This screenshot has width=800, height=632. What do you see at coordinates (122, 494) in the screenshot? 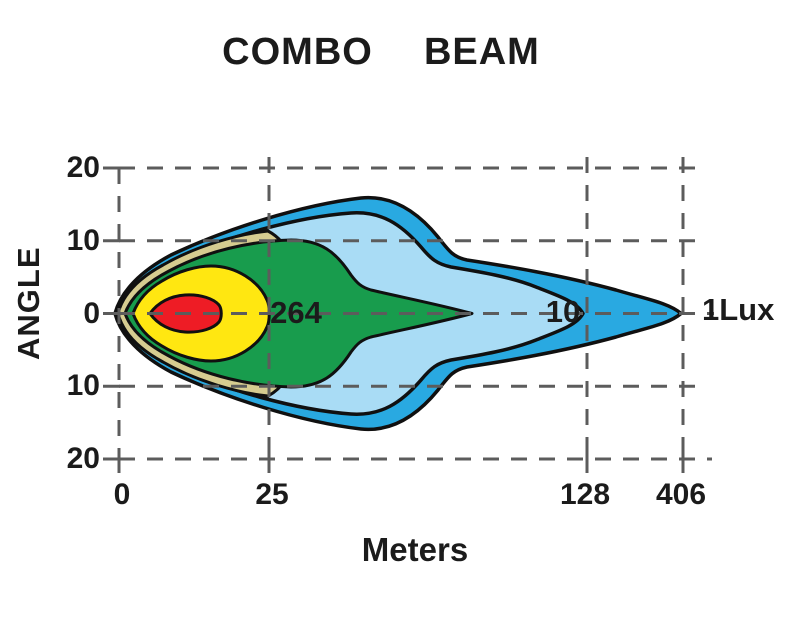
I see `x-tick-label: 0` at bounding box center [122, 494].